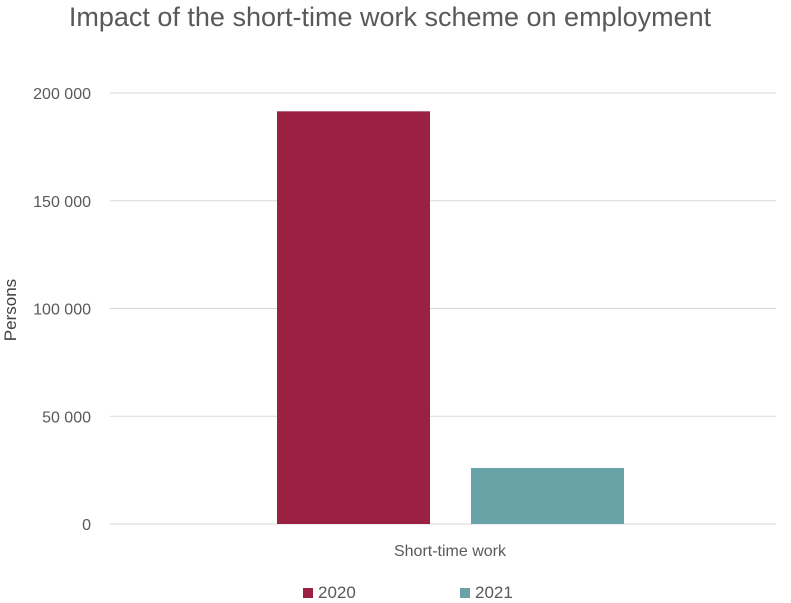 The width and height of the screenshot is (791, 603). What do you see at coordinates (62, 310) in the screenshot?
I see `y-tick-label: 100 000` at bounding box center [62, 310].